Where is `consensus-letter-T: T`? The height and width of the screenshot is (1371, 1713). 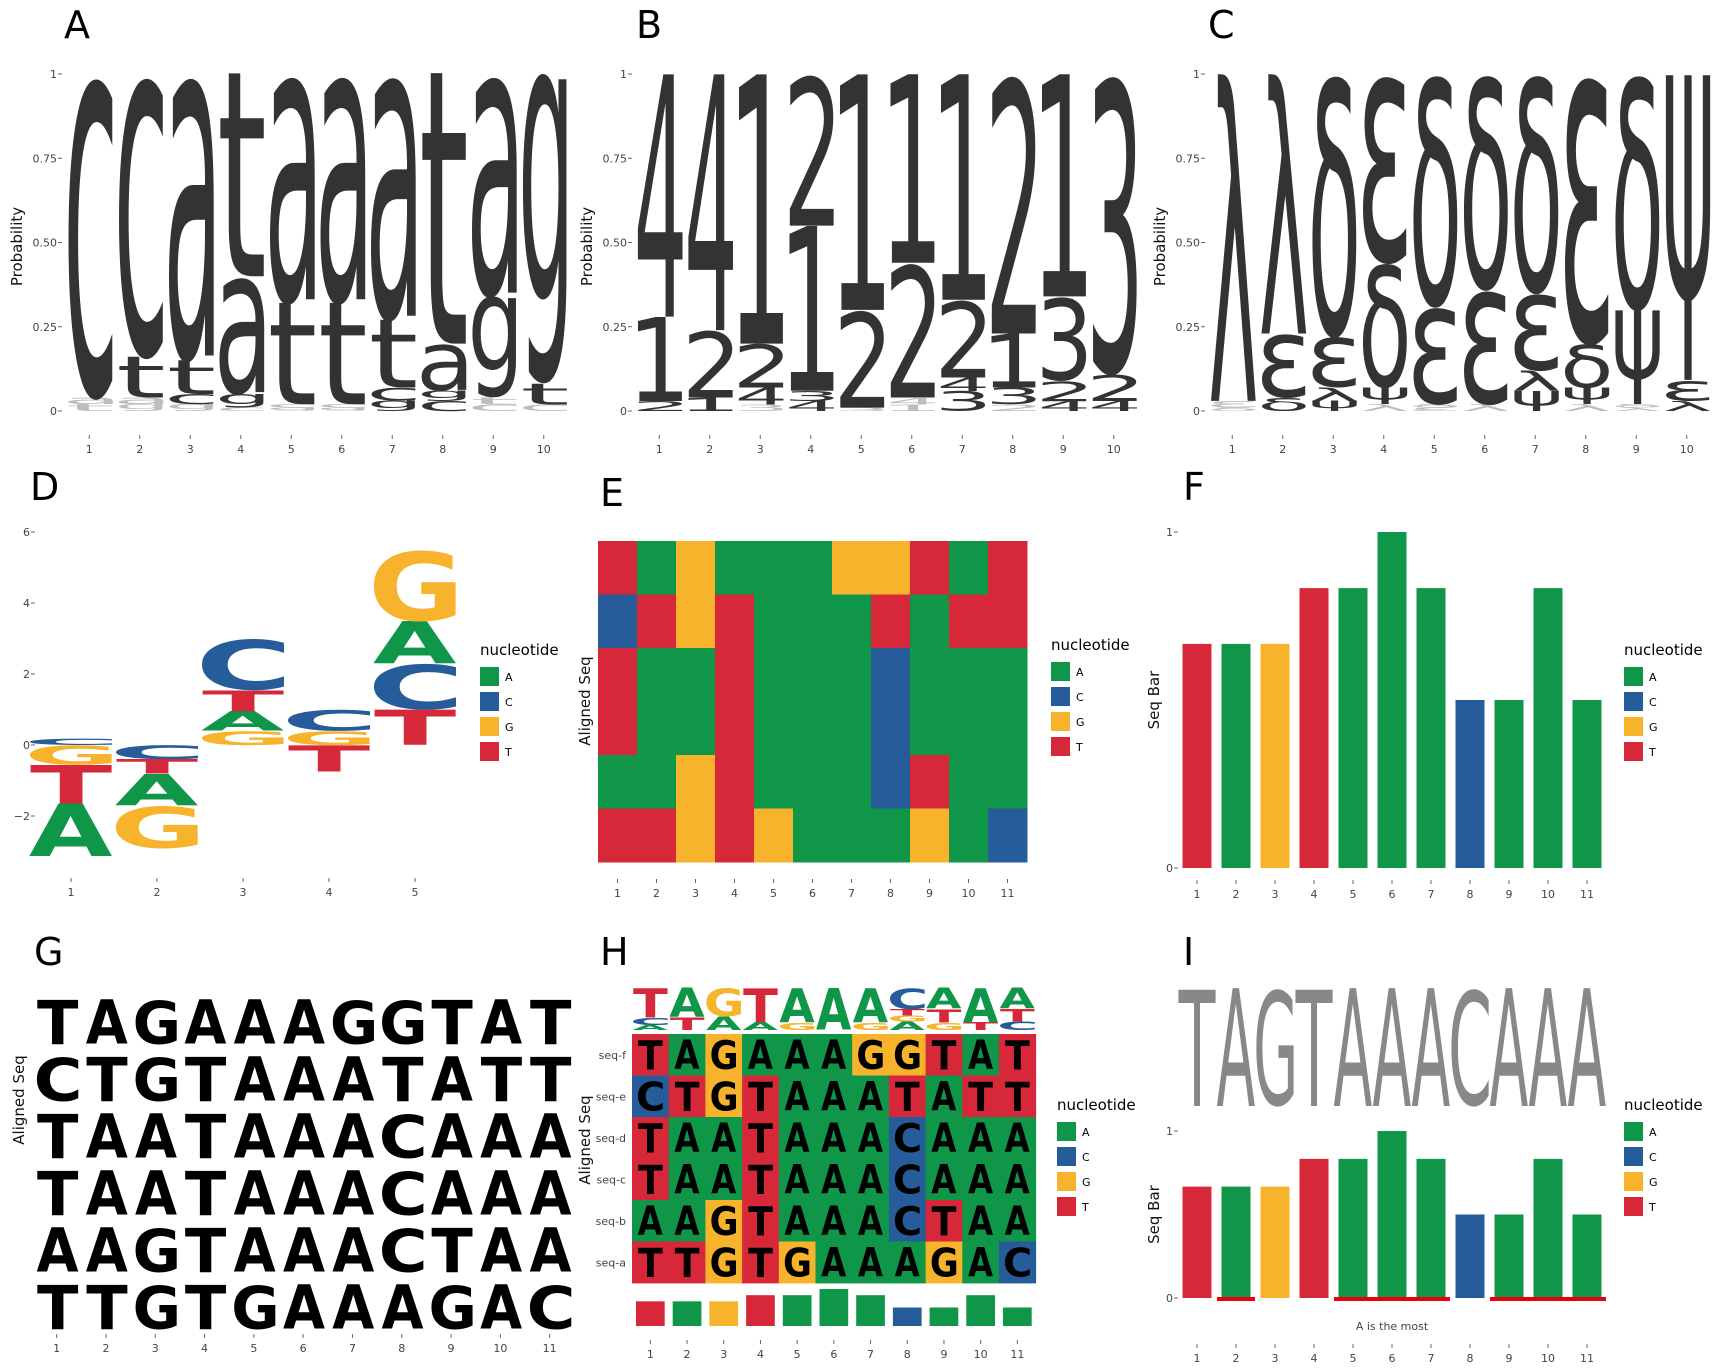
consensus-letter-T: T is located at coordinates (1197, 1051).